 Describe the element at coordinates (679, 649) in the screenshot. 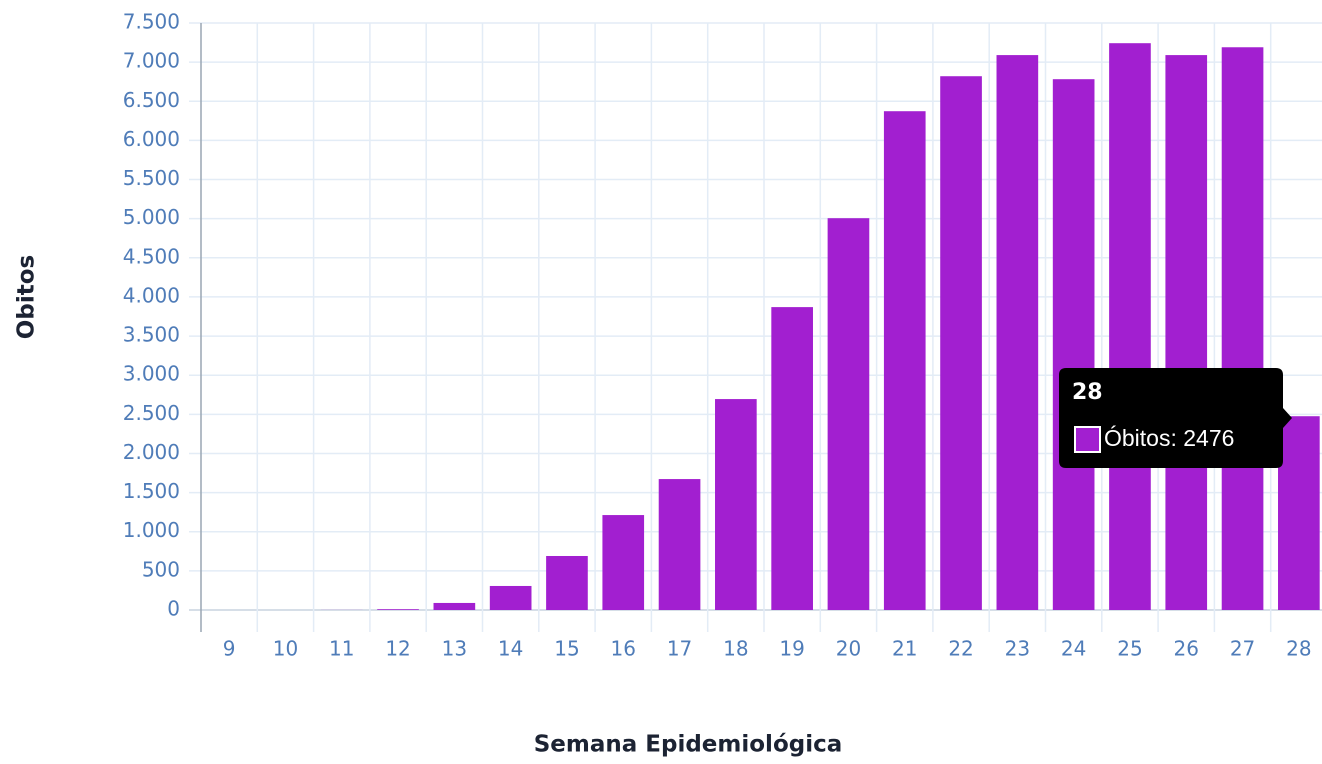

I see `x-tick-label: 17` at that location.